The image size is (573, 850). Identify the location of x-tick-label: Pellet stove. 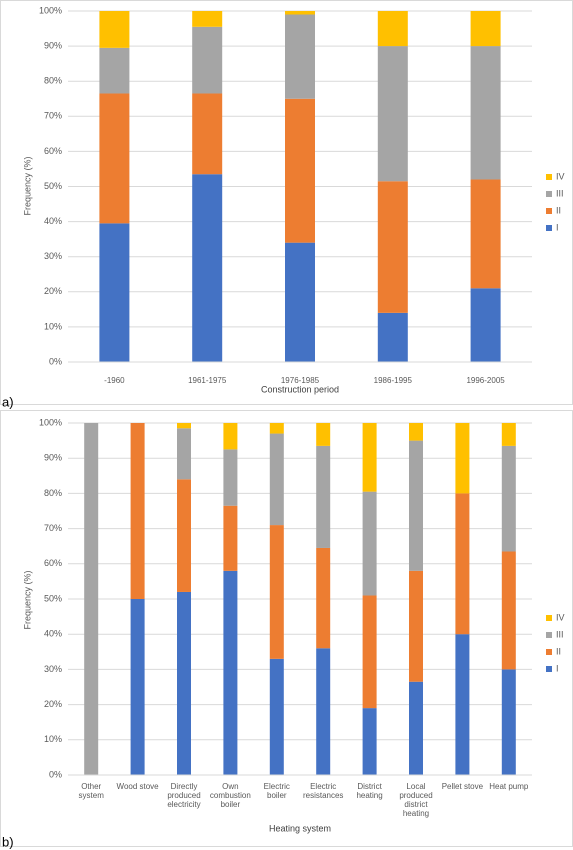
(462, 786).